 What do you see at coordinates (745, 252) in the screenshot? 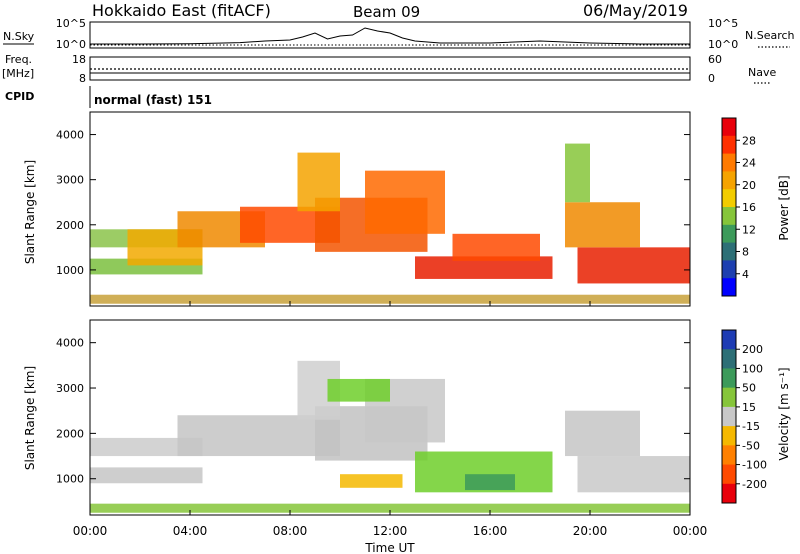
I see `power-colorbar-tick-label-5: 8` at bounding box center [745, 252].